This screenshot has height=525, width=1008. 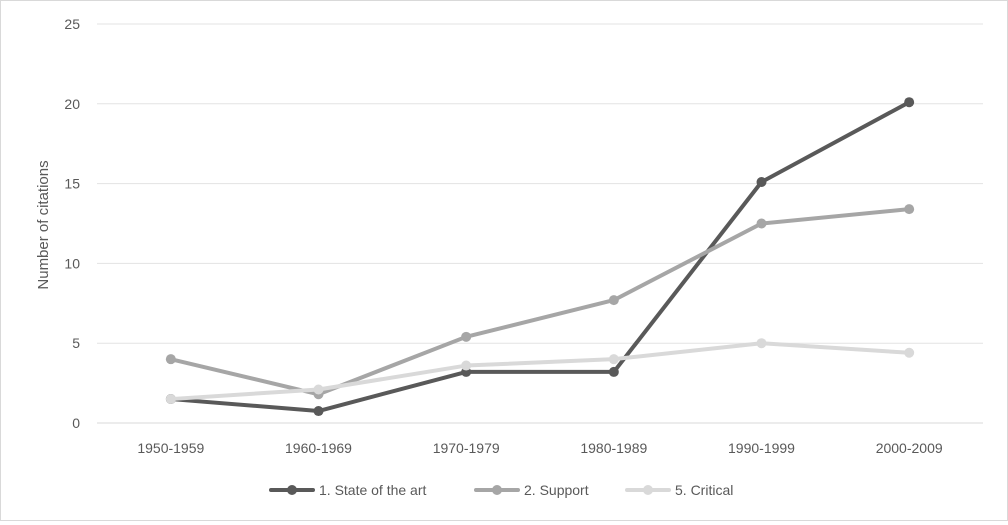 I want to click on legend-item: 2. Support, so click(x=531, y=490).